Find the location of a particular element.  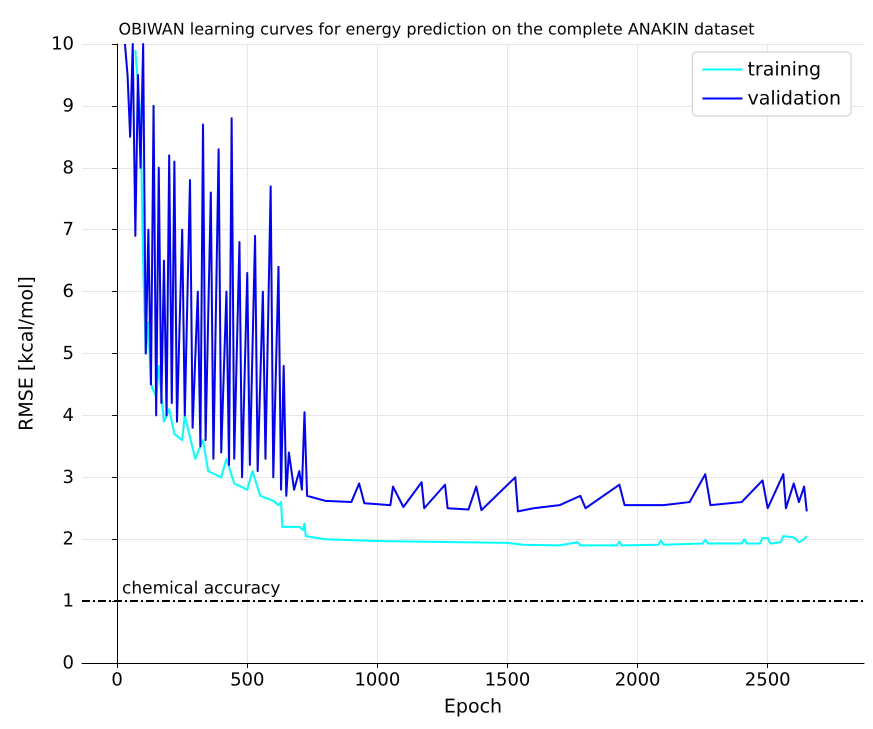

y-tick-label: 6 is located at coordinates (68, 291).